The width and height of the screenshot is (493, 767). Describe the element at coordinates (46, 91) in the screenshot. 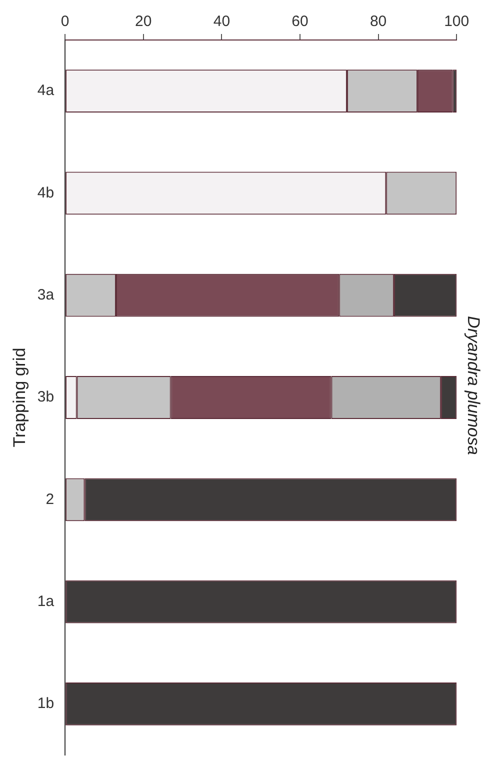

I see `y-tick-label: 4a` at that location.